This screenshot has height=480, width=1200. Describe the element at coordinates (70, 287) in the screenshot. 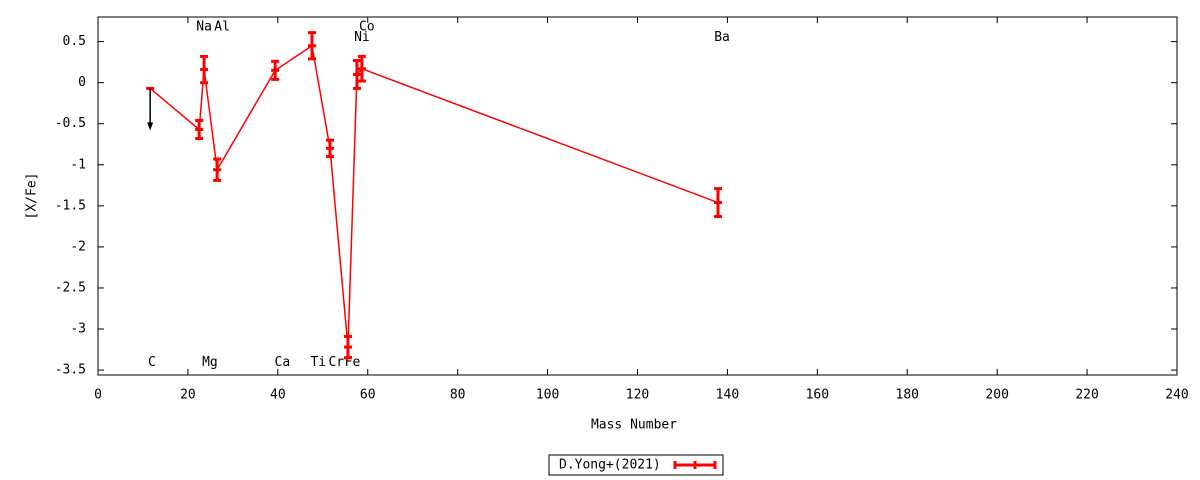

I see `y-tick-label: -2.5` at that location.